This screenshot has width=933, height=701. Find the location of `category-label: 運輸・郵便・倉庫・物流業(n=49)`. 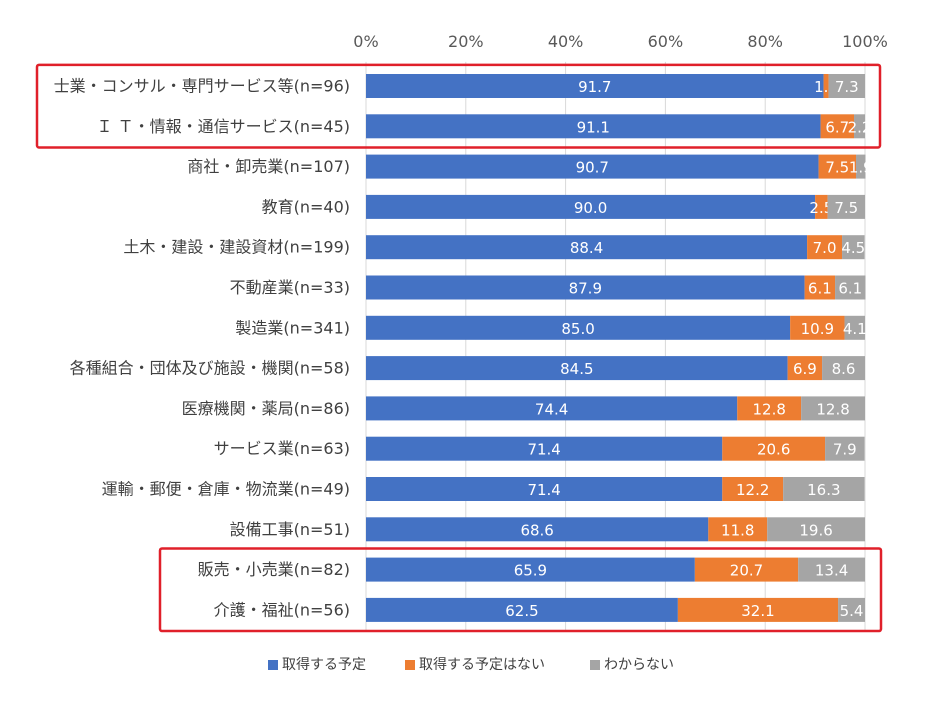

category-label: 運輸・郵便・倉庫・物流業(n=49) is located at coordinates (226, 489).